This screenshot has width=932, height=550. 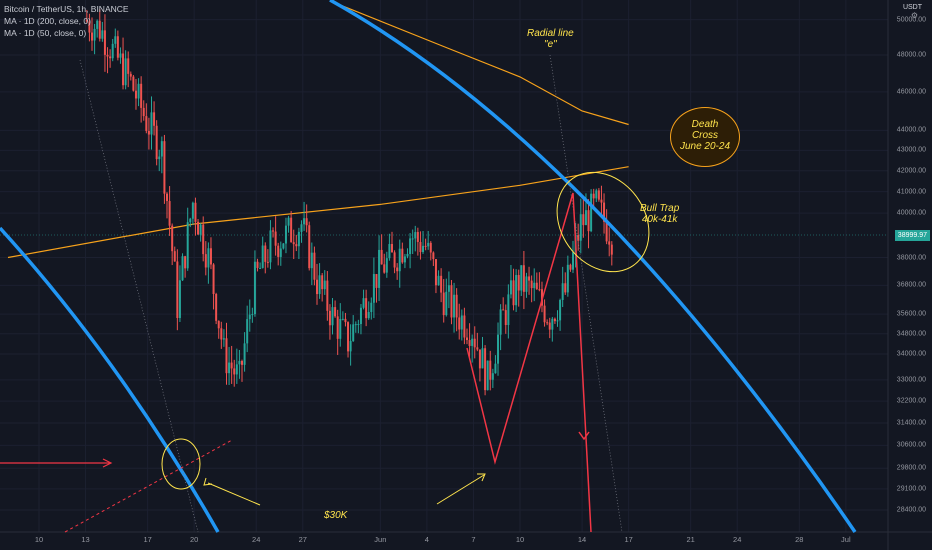 I want to click on radial-line-e, so click(x=586, y=293).